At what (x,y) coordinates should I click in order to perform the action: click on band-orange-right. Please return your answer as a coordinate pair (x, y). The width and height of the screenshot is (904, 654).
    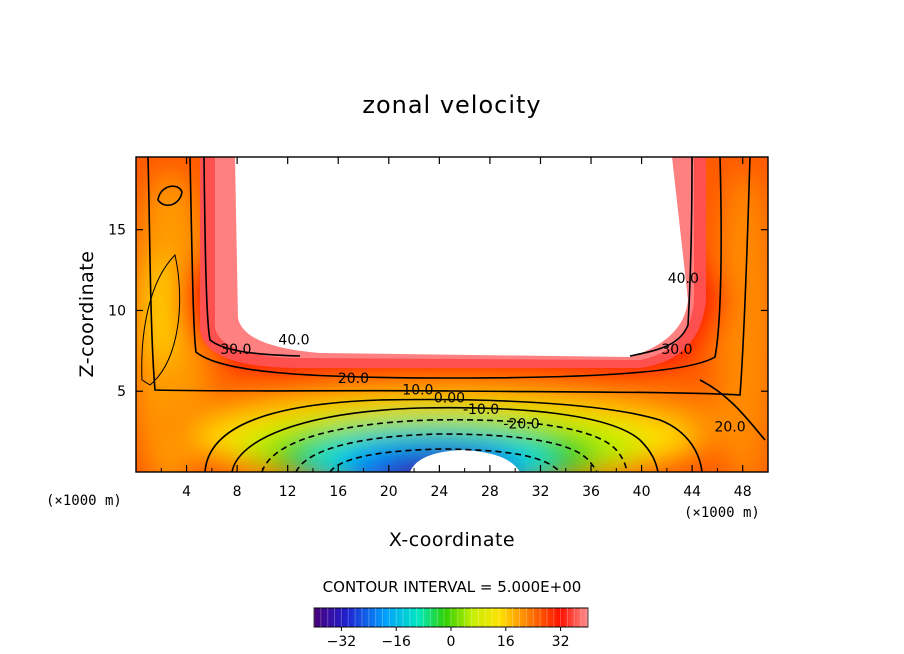
    Looking at the image, I should click on (741, 321).